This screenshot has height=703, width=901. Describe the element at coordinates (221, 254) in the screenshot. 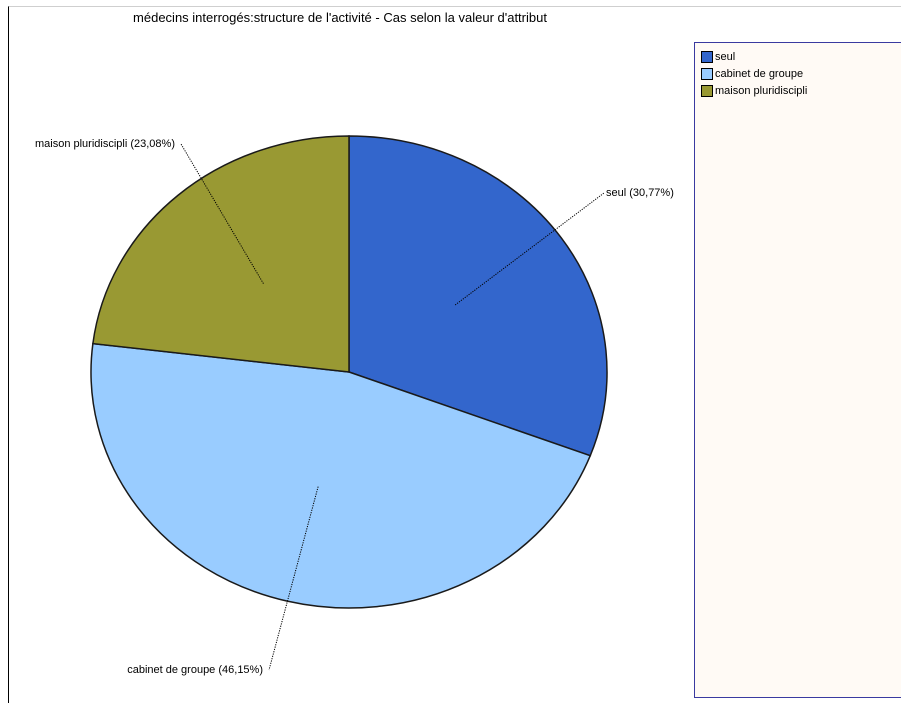

I see `pie-slice-maison-pluridiscipli` at that location.